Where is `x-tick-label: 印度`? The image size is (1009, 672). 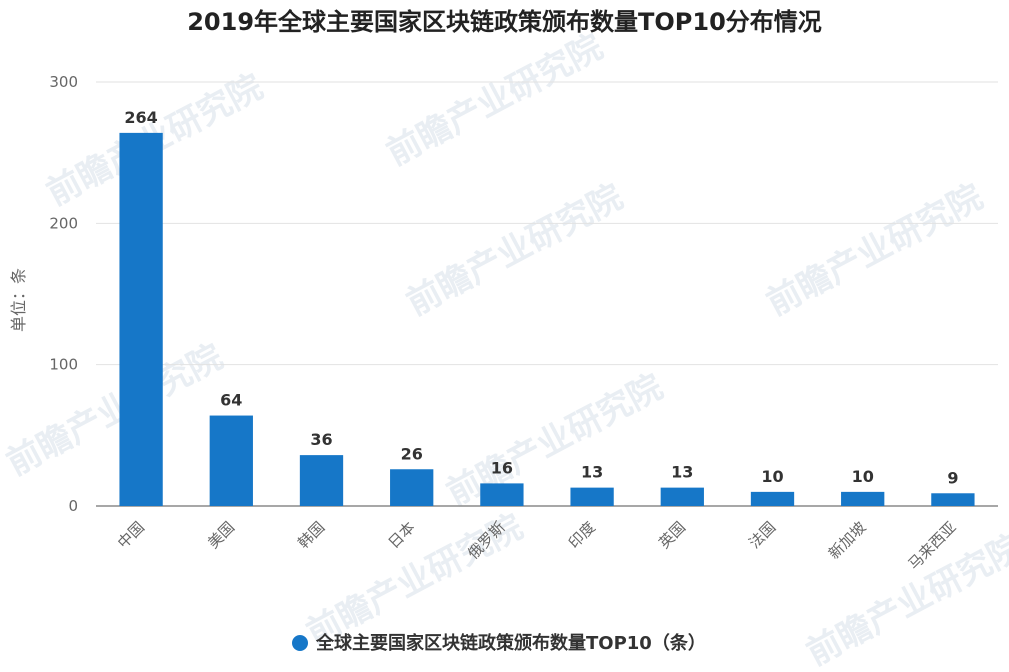 x-tick-label: 印度 is located at coordinates (582, 535).